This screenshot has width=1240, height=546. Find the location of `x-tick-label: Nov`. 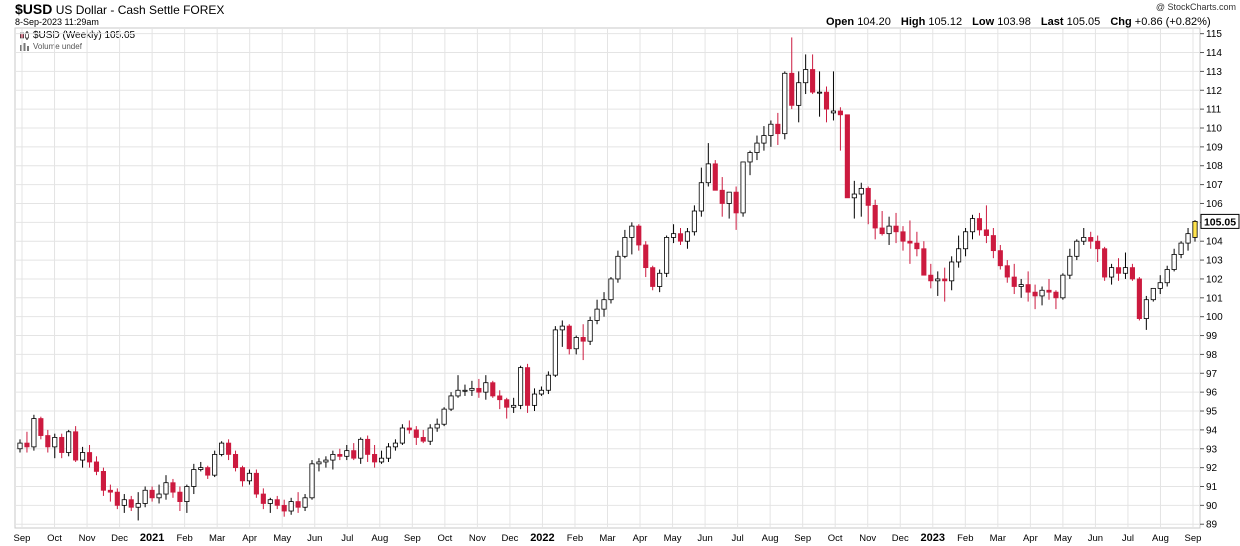

x-tick-label: Nov is located at coordinates (867, 538).